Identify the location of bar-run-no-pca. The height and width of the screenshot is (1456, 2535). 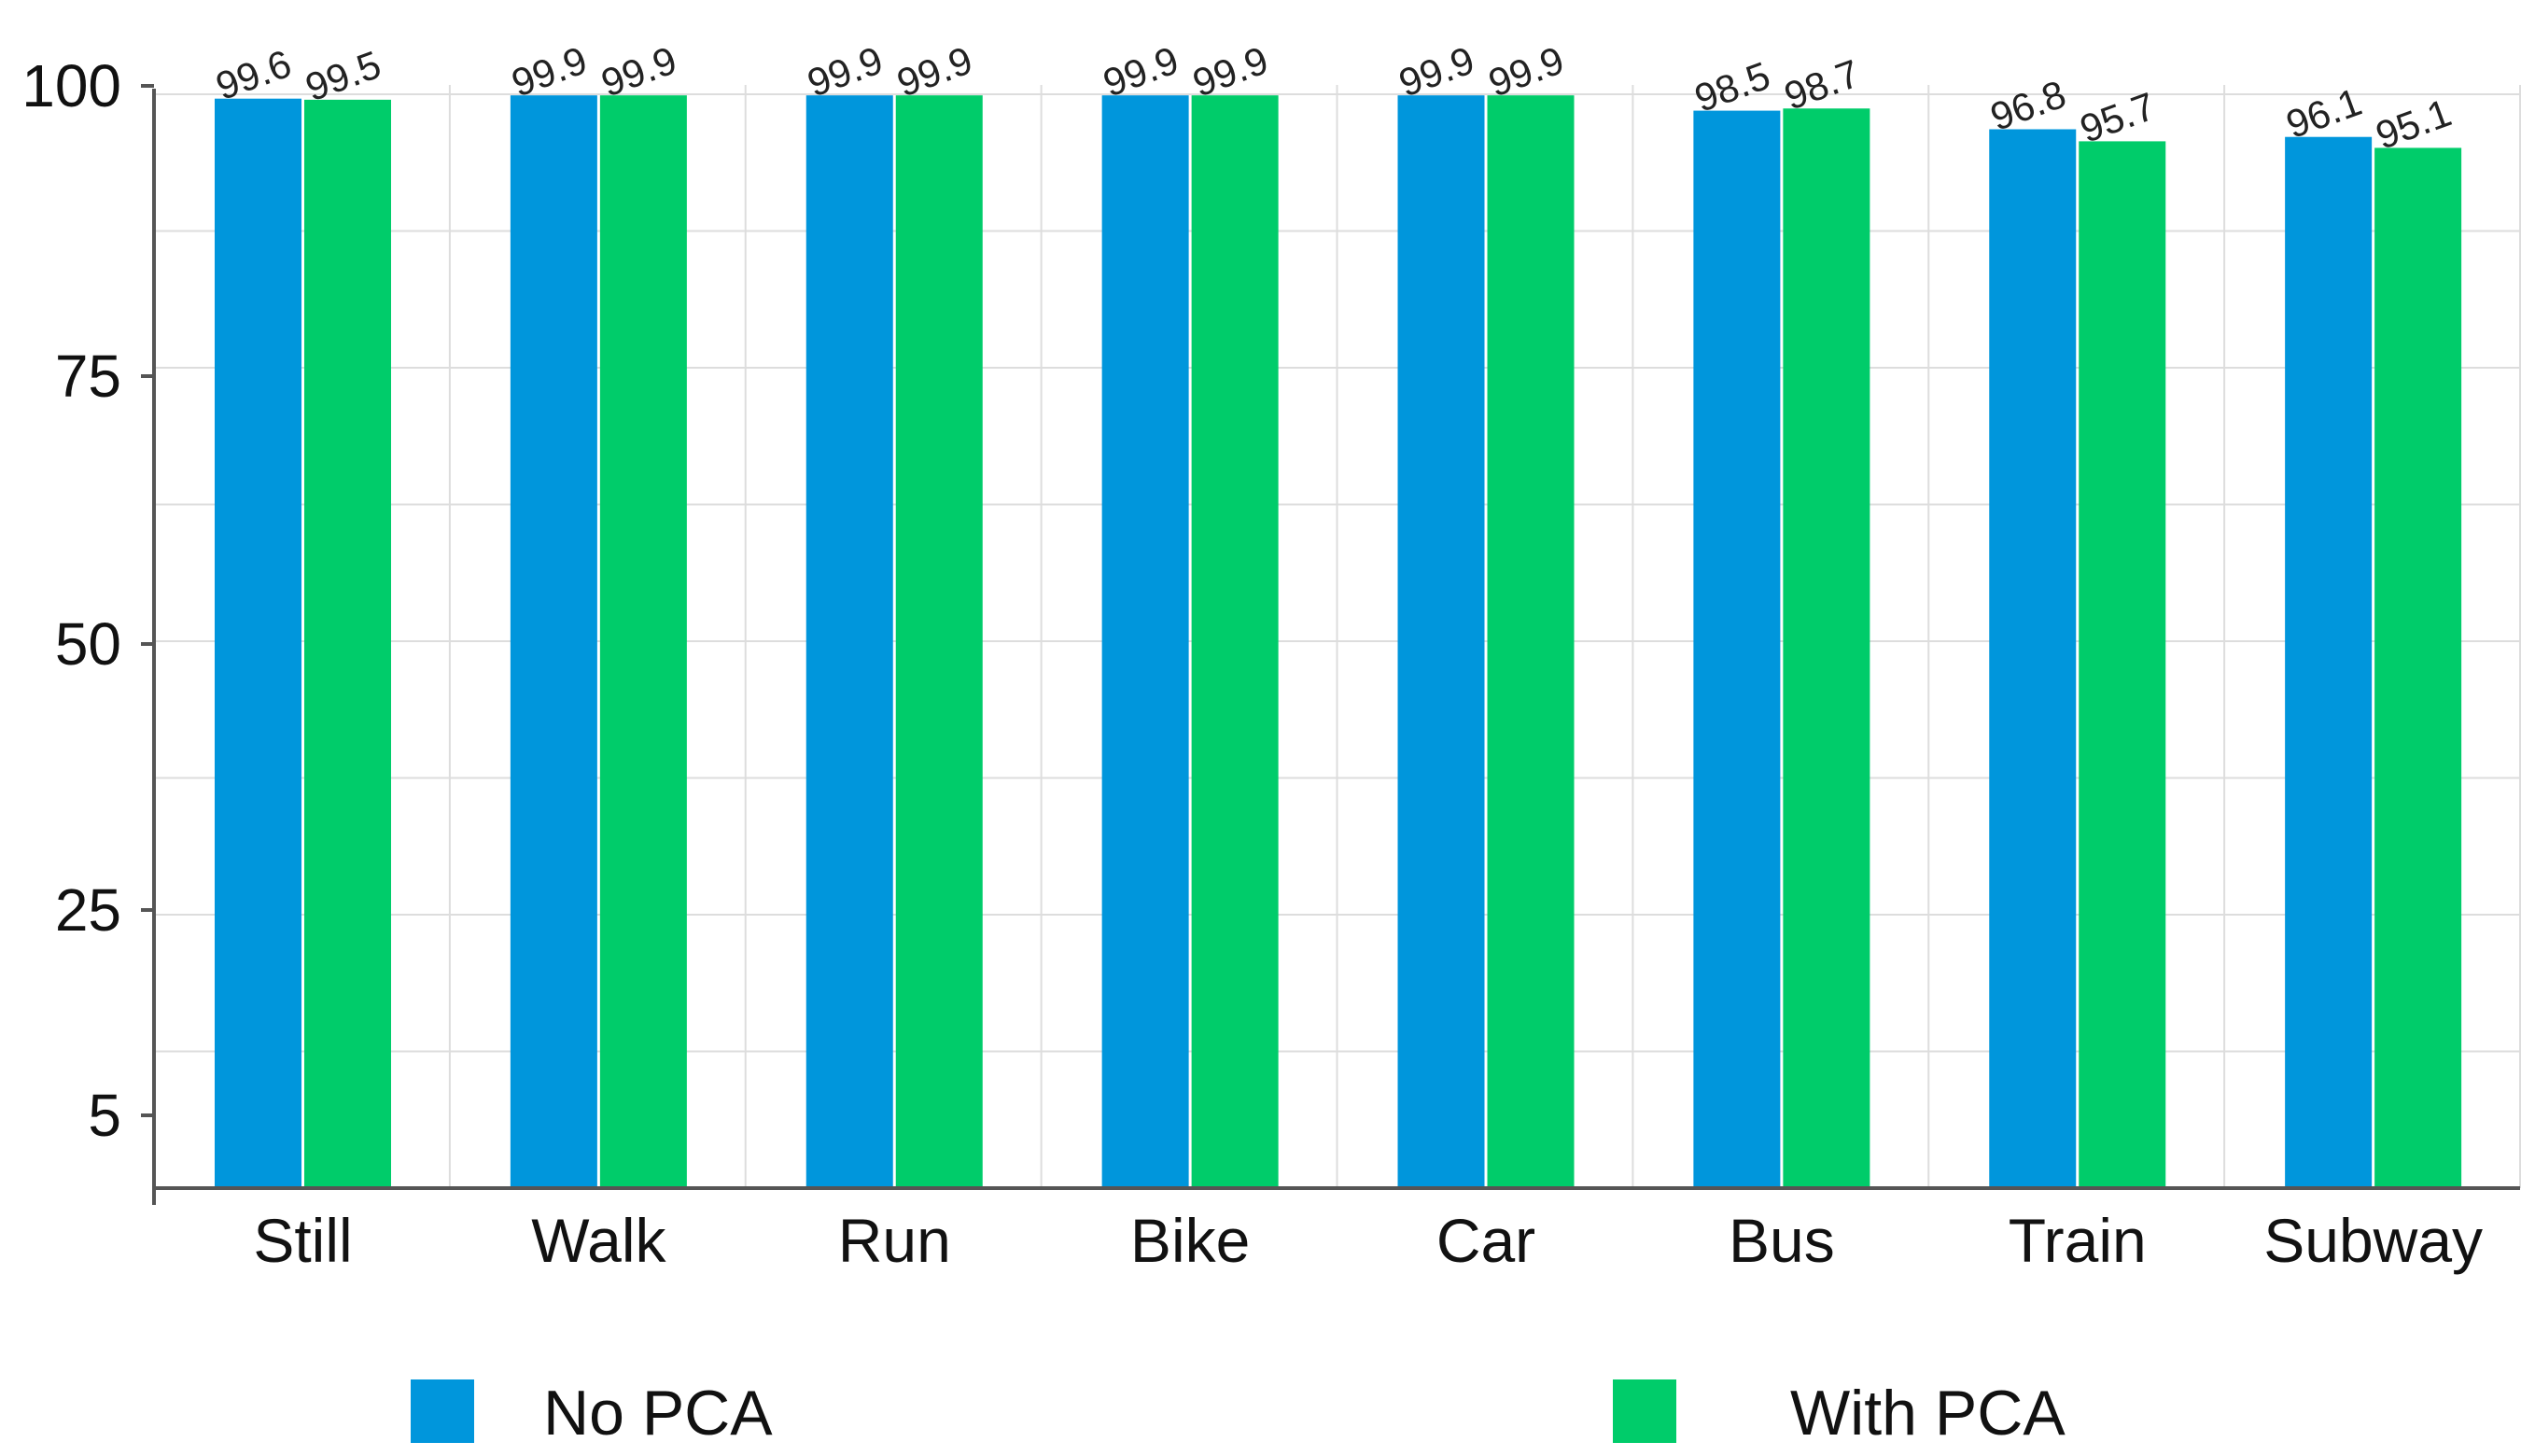
(849, 641).